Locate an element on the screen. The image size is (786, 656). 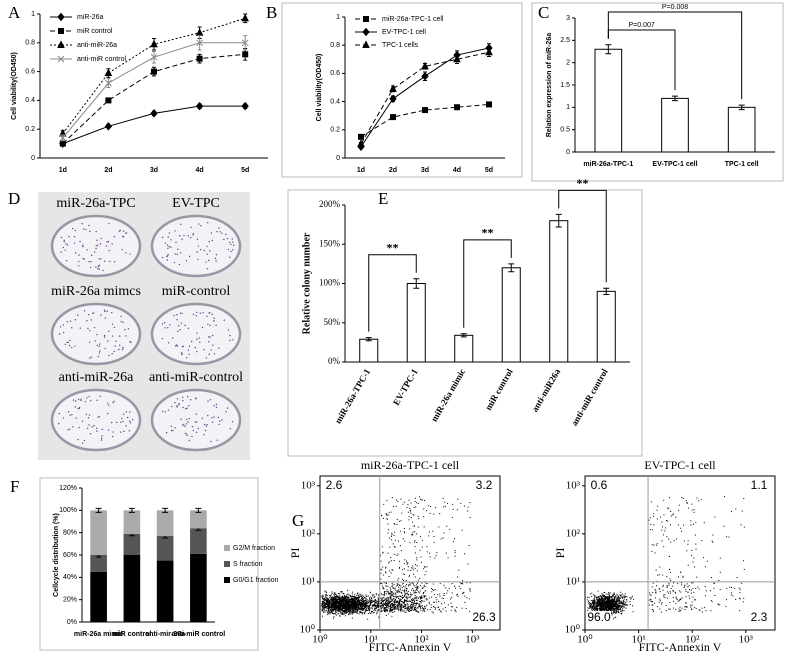
plate-label: miR-26a mimcs is located at coordinates (96, 291).